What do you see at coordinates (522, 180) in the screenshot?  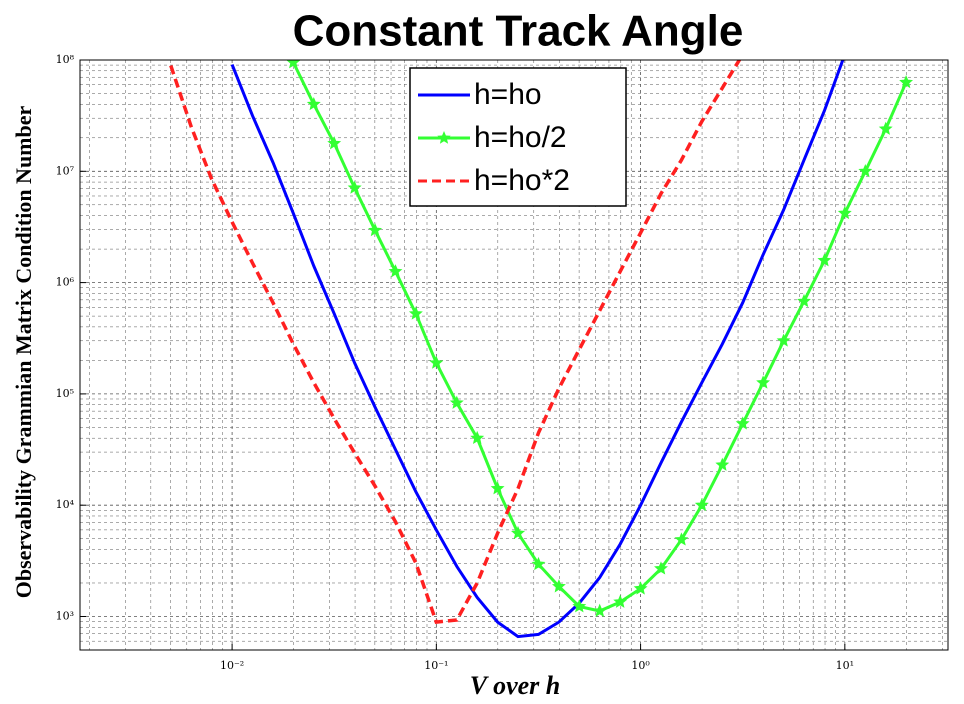 I see `legend-label: h=ho*2` at bounding box center [522, 180].